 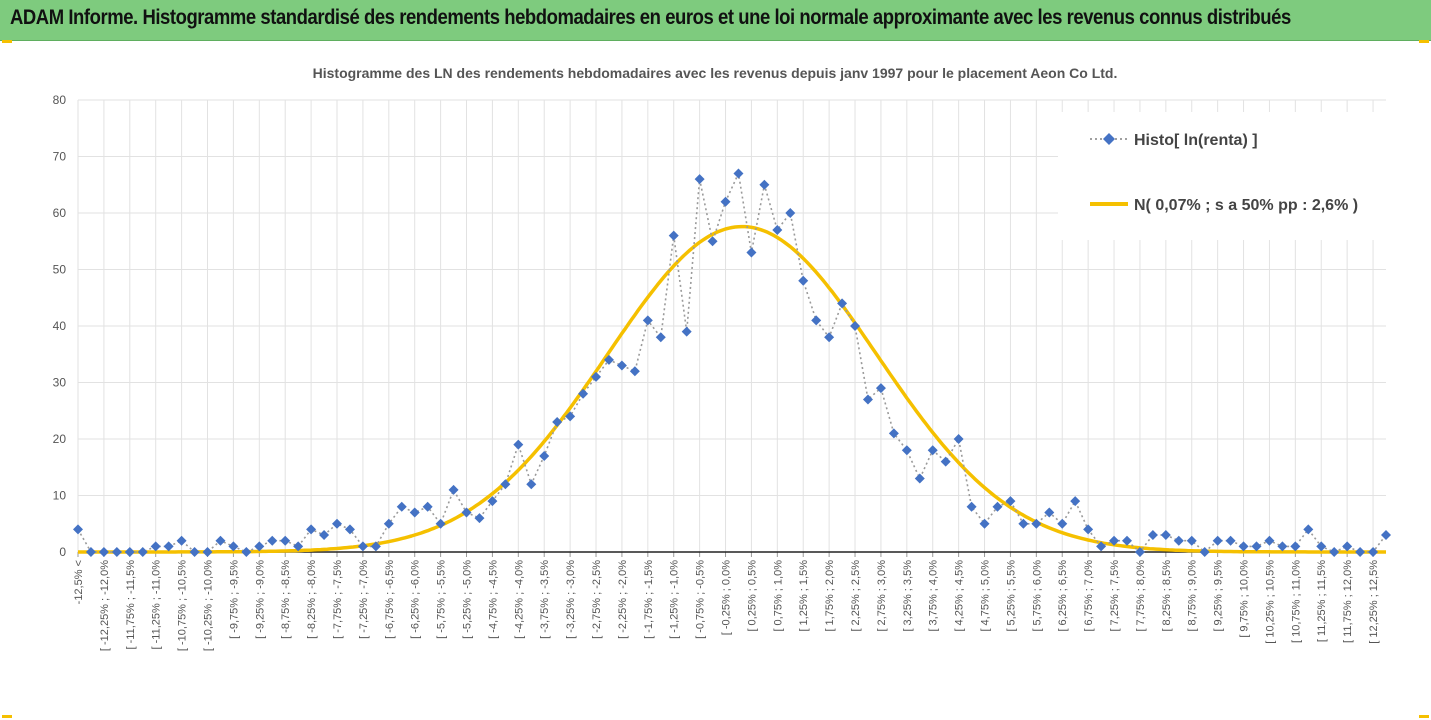 I want to click on x-tick-label: [ 9,75% ; 10,0%, so click(x=1245, y=599).